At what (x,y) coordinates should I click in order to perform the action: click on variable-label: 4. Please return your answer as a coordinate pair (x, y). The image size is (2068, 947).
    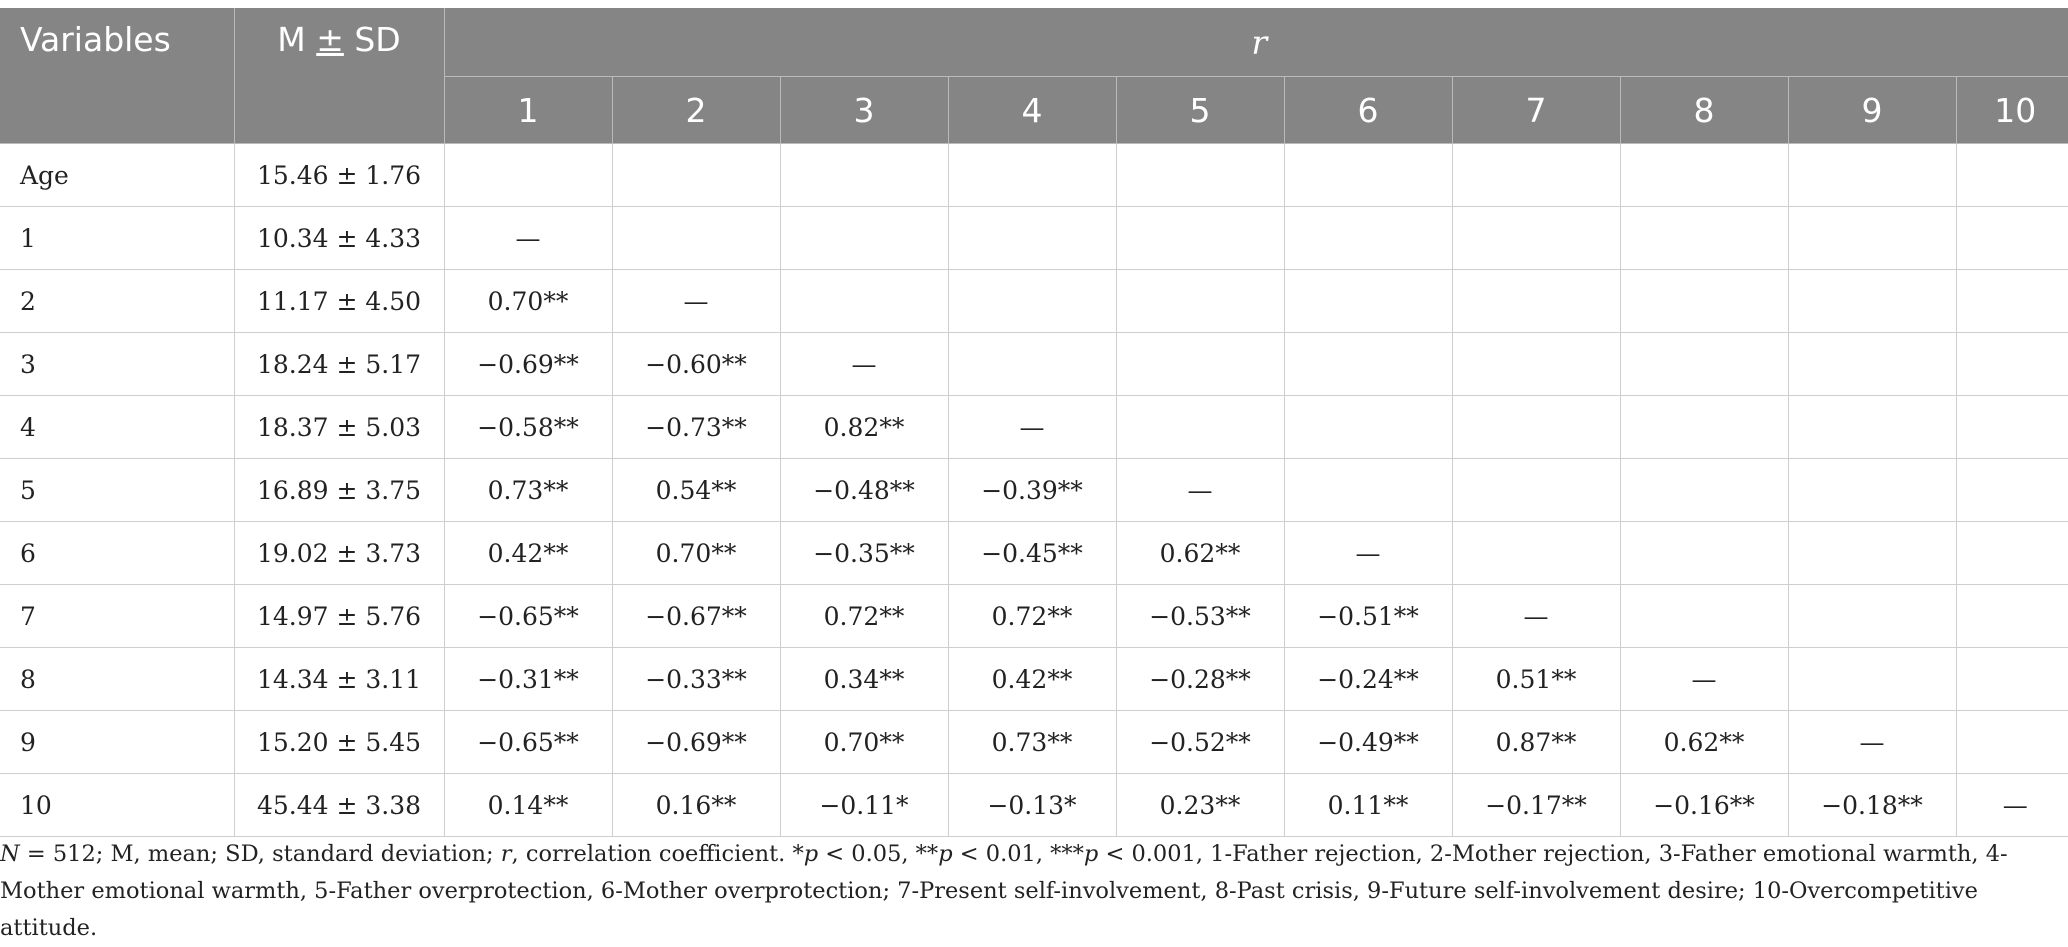
    Looking at the image, I should click on (117, 427).